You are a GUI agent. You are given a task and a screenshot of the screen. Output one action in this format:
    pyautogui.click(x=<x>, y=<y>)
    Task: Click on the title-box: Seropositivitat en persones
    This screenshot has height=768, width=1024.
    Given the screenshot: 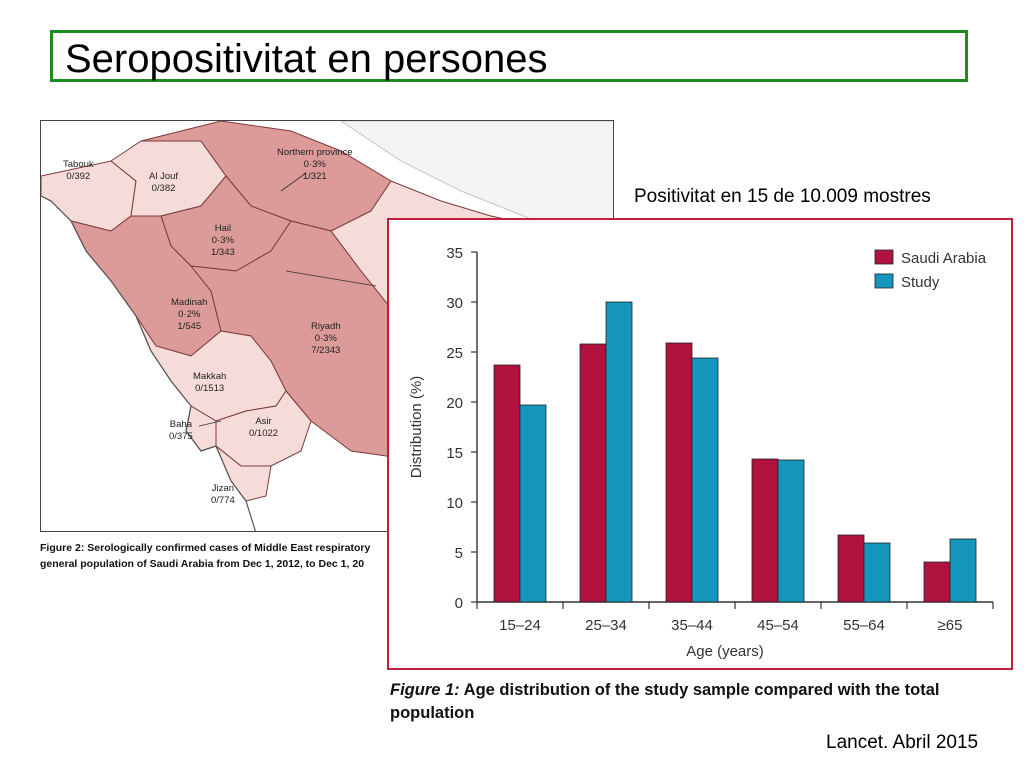 What is the action you would take?
    pyautogui.click(x=509, y=56)
    